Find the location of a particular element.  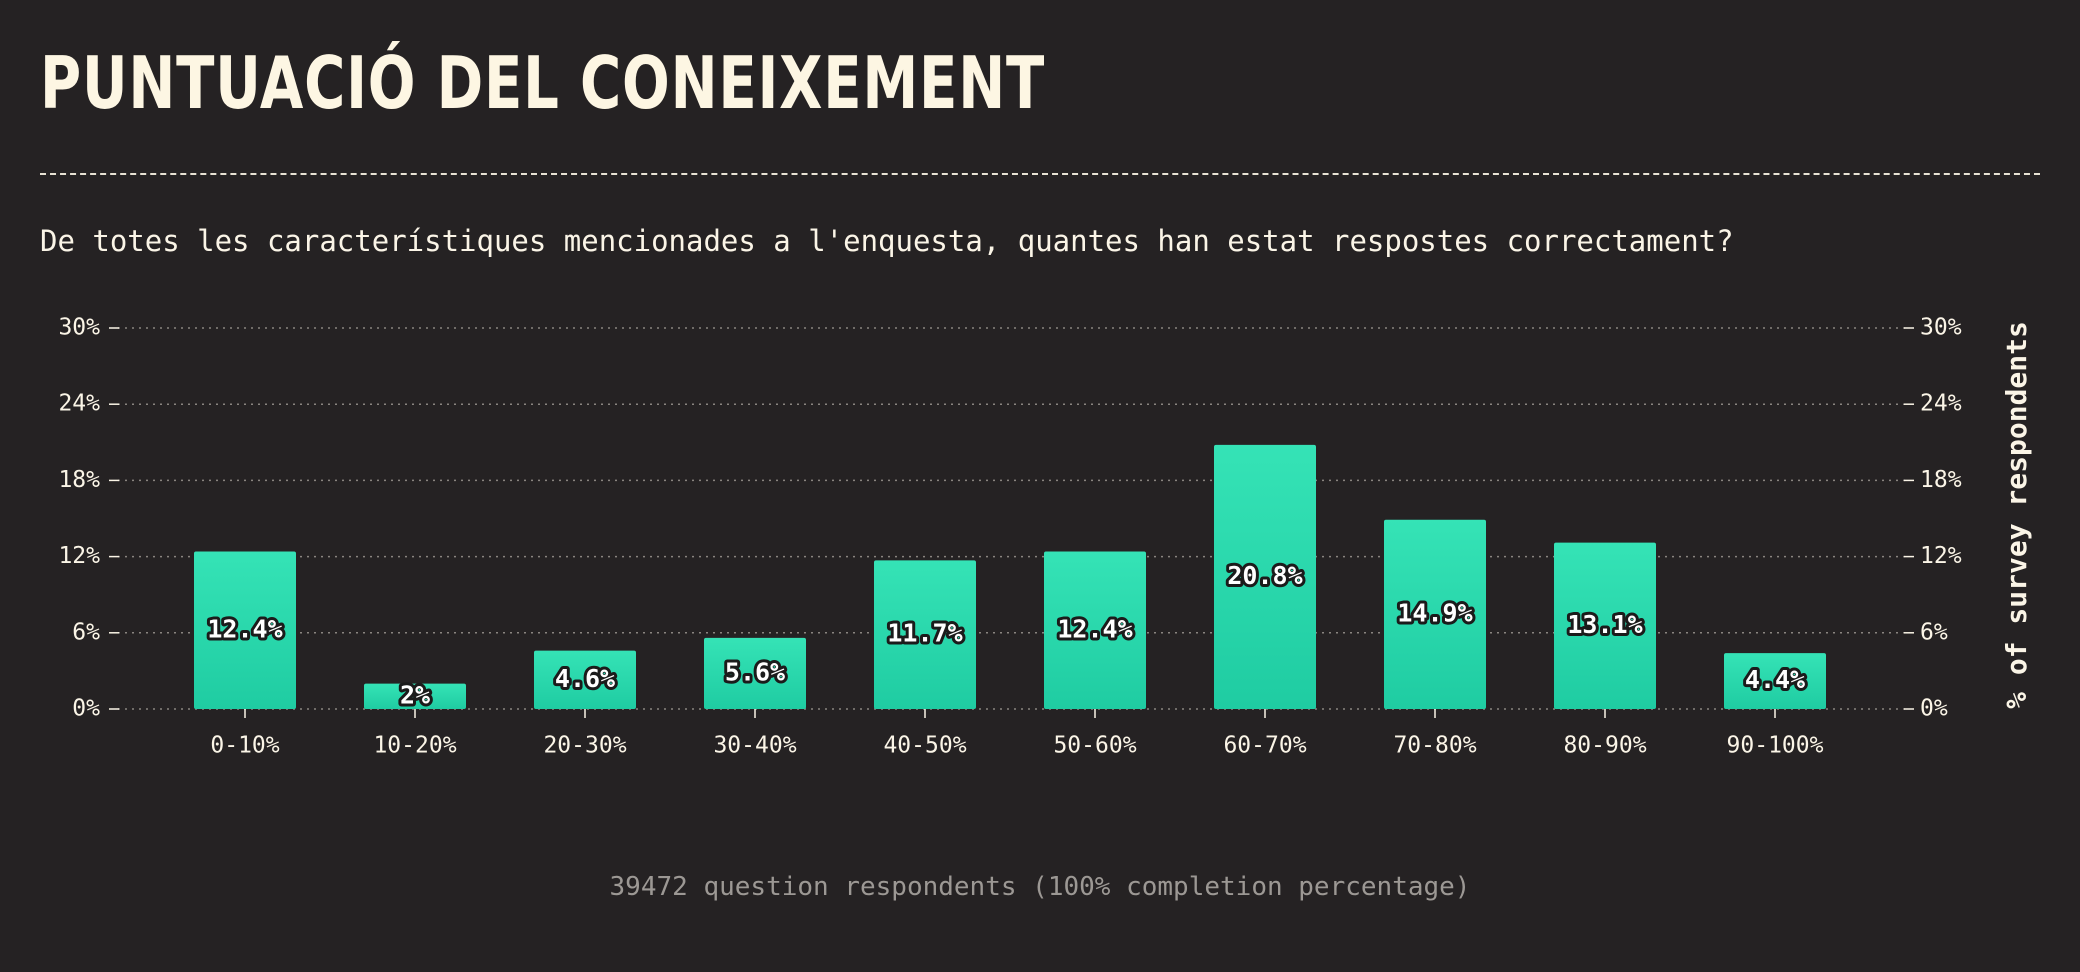

y-tick-label-left: 18% is located at coordinates (79, 480).